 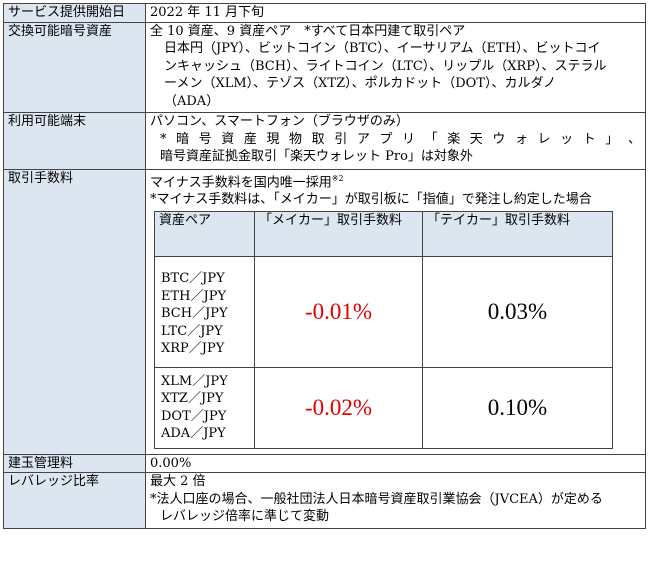 What do you see at coordinates (205, 139) in the screenshot?
I see `devices-note-char: 号` at bounding box center [205, 139].